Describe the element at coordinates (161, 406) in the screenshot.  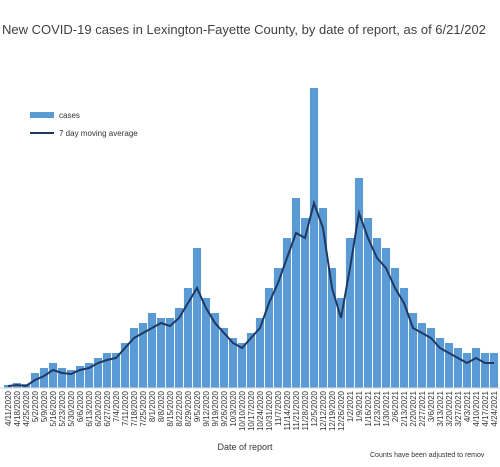
I see `x-tick-label: 8/8/2020` at that location.